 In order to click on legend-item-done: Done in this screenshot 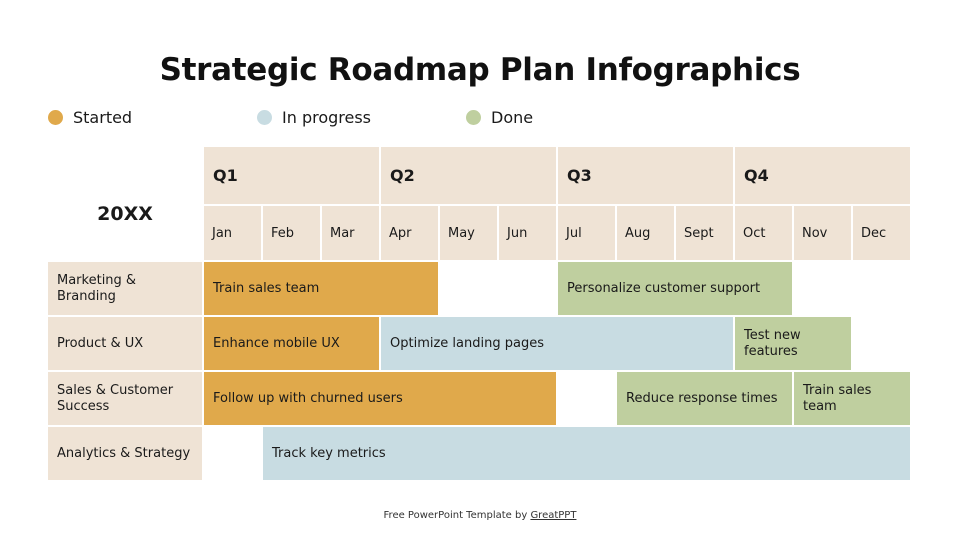, I will do `click(499, 117)`.